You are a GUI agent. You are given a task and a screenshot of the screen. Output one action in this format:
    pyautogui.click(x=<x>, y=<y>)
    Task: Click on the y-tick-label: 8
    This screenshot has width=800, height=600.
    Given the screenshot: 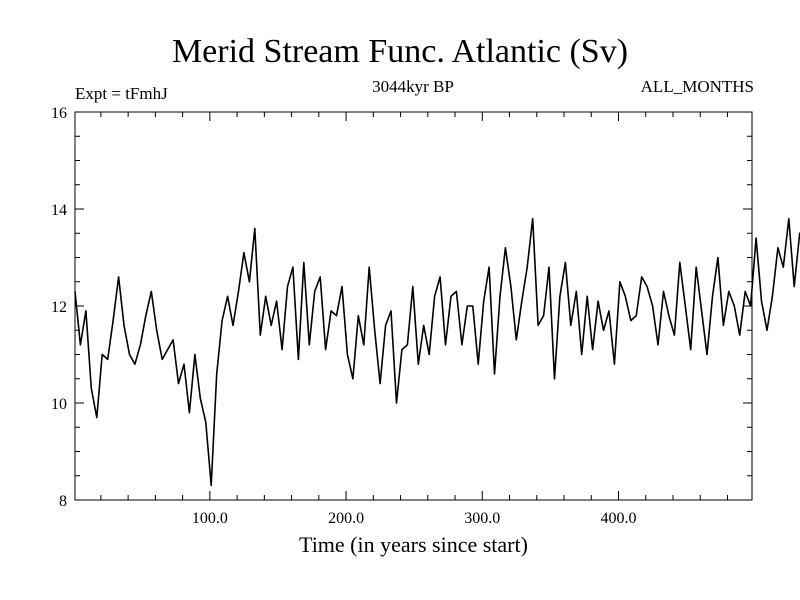 What is the action you would take?
    pyautogui.click(x=63, y=501)
    